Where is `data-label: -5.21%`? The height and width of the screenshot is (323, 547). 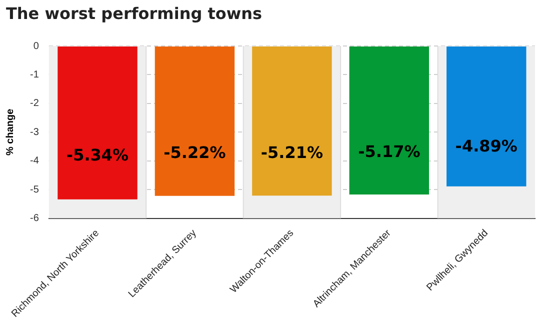 data-label: -5.21% is located at coordinates (292, 152).